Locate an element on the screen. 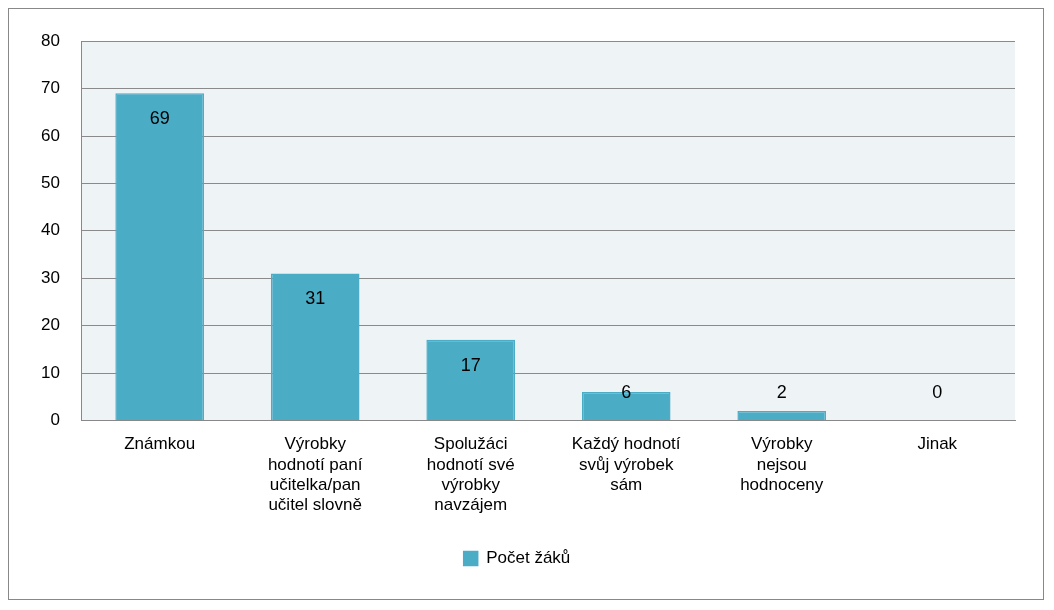  y-tick-label: 10 is located at coordinates (50, 372).